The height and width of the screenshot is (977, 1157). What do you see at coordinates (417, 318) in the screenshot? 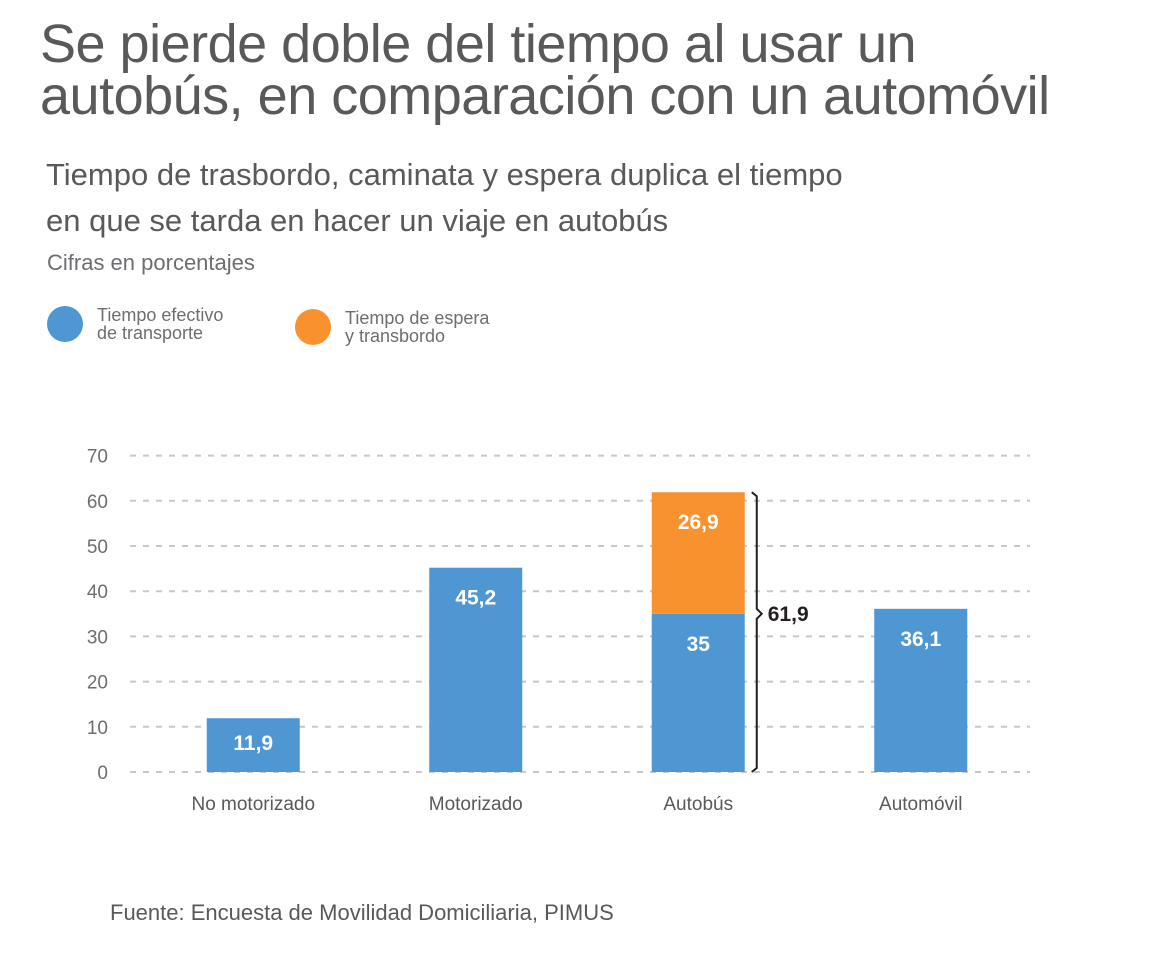
I see `legend-label-wait-line-1: Tiempo de espera` at bounding box center [417, 318].